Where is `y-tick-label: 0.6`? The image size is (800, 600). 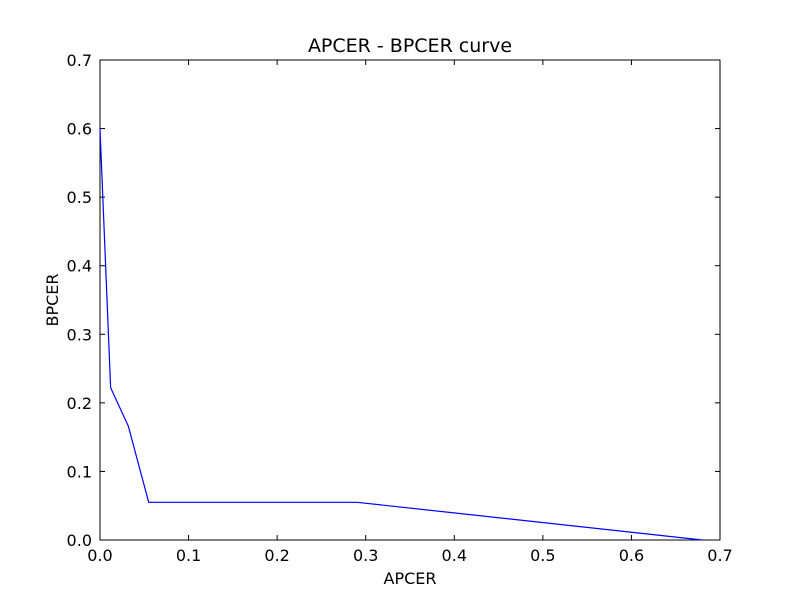 y-tick-label: 0.6 is located at coordinates (79, 129).